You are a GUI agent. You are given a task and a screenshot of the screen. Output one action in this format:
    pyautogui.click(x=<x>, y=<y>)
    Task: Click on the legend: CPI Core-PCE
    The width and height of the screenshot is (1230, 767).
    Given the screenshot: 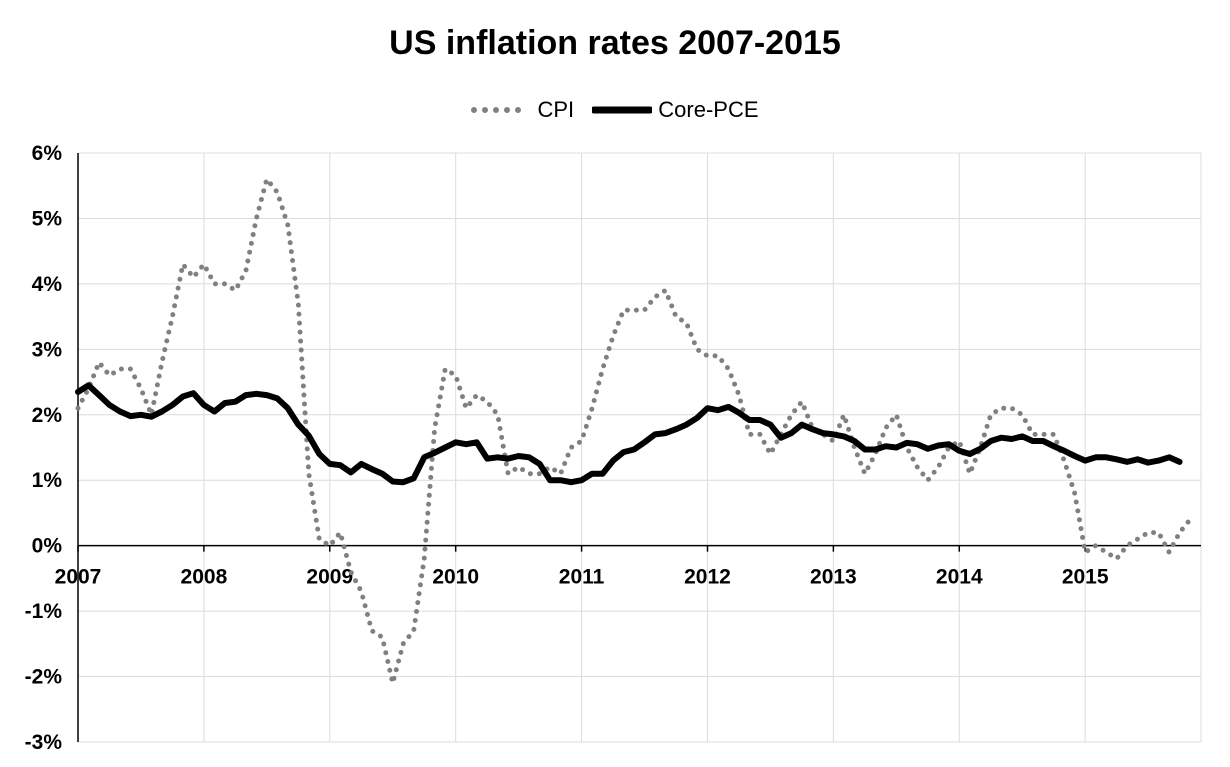 What is the action you would take?
    pyautogui.click(x=615, y=108)
    